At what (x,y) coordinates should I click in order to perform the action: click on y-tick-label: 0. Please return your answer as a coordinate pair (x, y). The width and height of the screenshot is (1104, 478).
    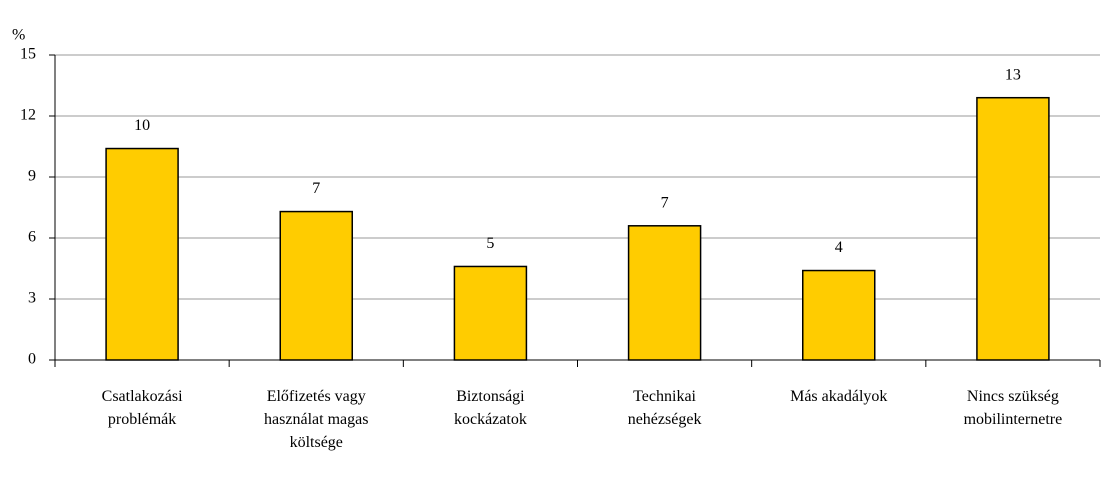
    Looking at the image, I should click on (32, 359).